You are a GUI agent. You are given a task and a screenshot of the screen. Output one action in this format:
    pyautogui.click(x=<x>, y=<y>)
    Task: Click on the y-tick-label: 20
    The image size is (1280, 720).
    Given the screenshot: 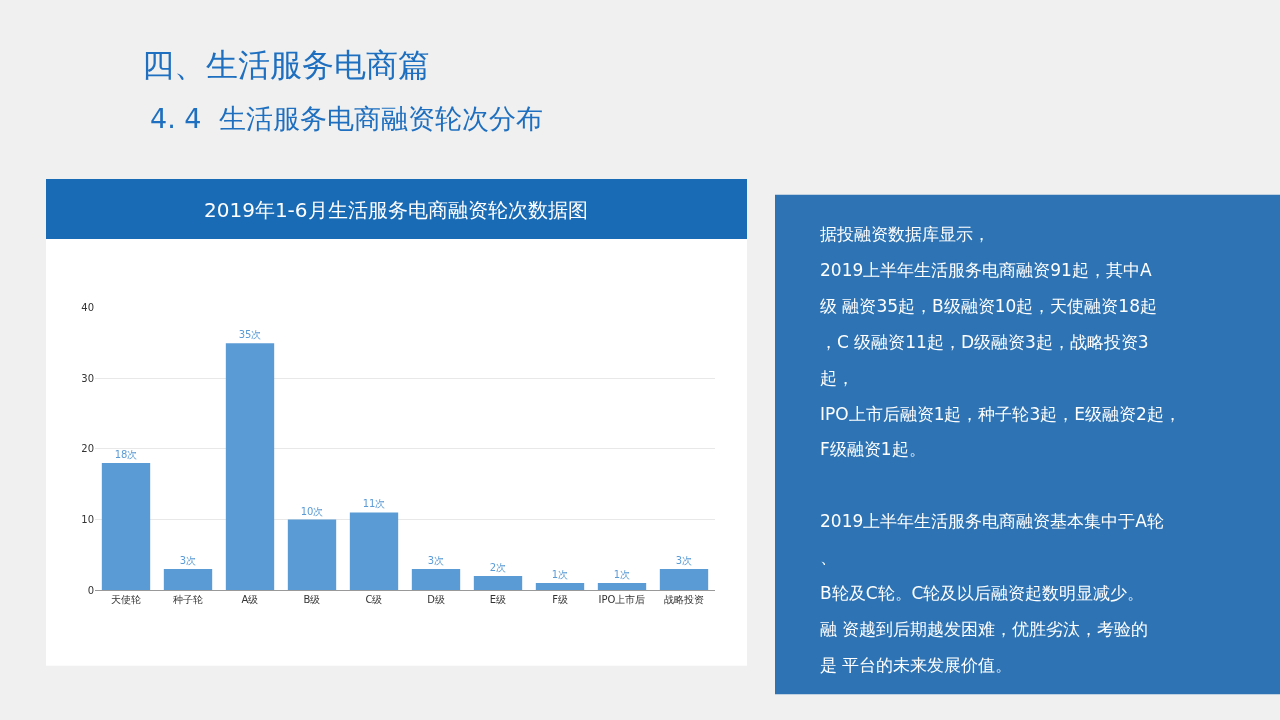 What is the action you would take?
    pyautogui.click(x=87, y=449)
    